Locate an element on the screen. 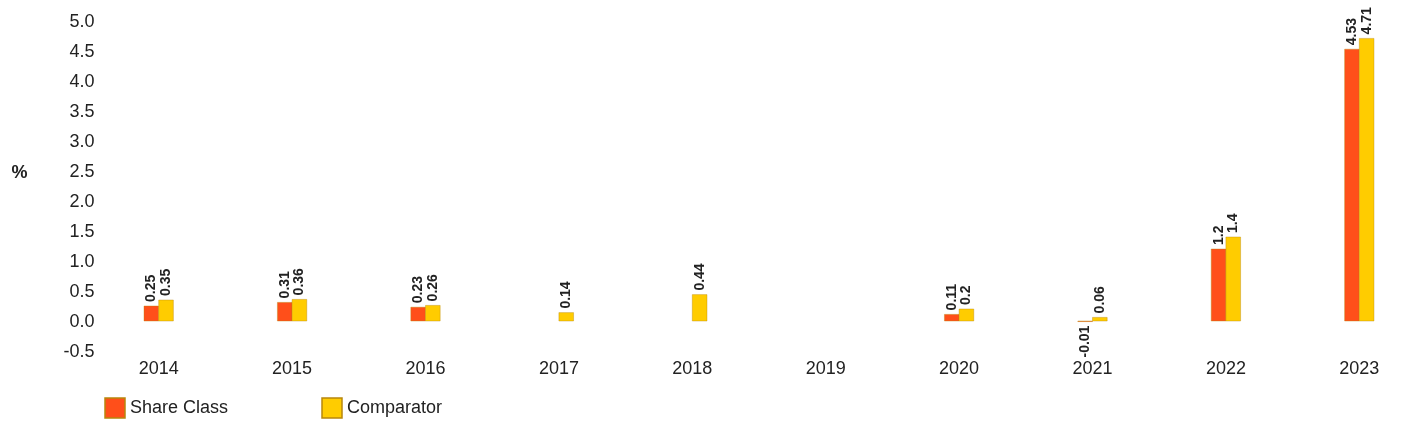 The height and width of the screenshot is (426, 1419). data-label: 1.2 is located at coordinates (1217, 235).